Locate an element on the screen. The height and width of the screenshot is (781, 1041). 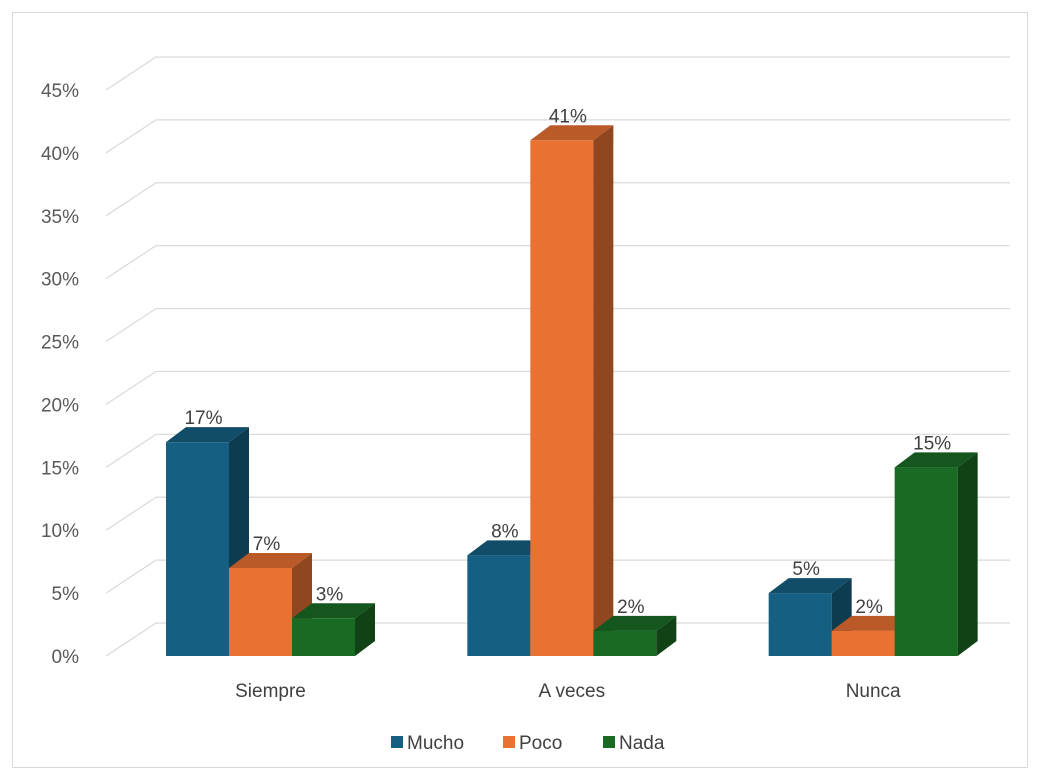
y-axis-ticks: 0% 5% 10% 15% 20% 25% 30% 35% 40% 45% is located at coordinates (60, 374).